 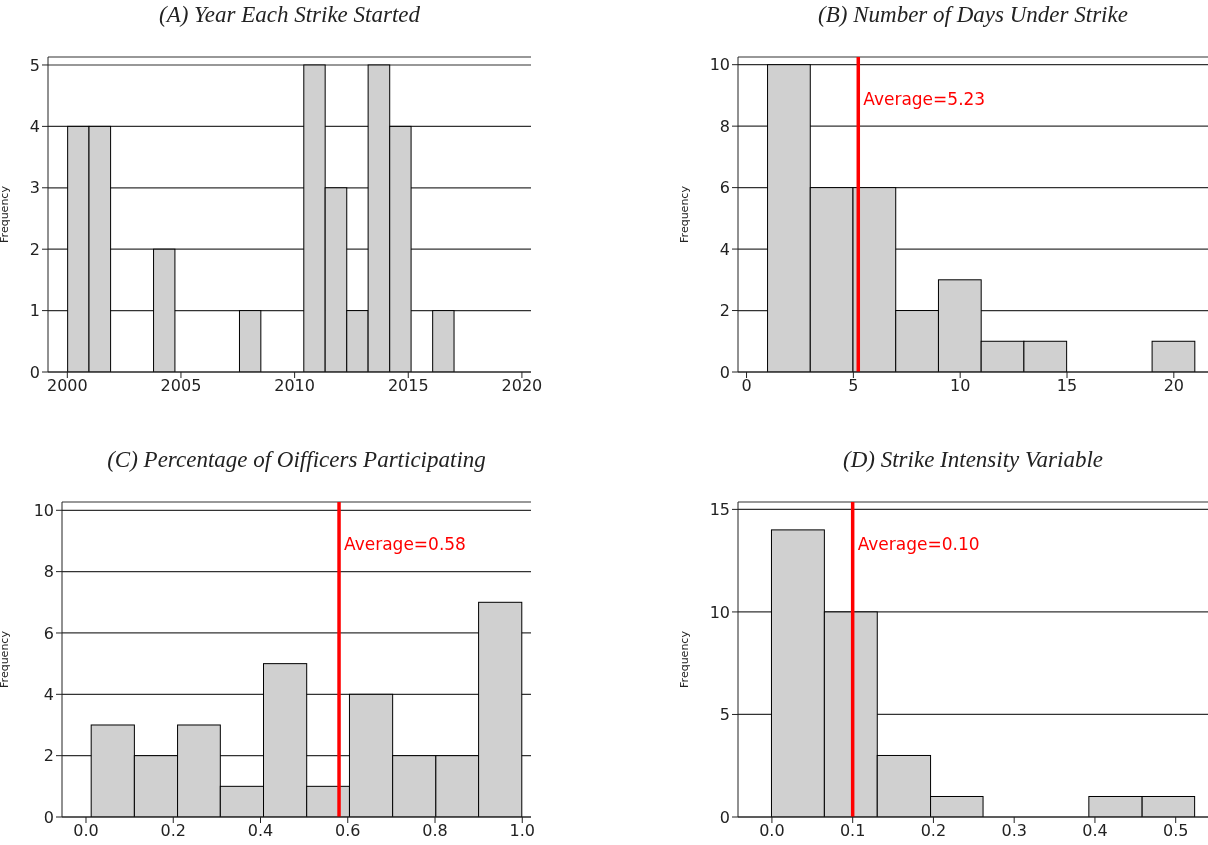 What do you see at coordinates (1175, 831) in the screenshot?
I see `x-tick-label: 0.5` at bounding box center [1175, 831].